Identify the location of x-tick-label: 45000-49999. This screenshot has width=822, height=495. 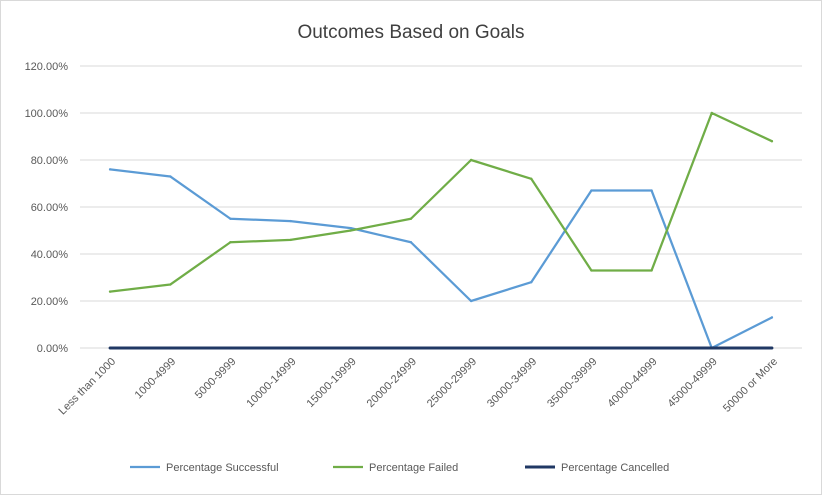
(693, 383).